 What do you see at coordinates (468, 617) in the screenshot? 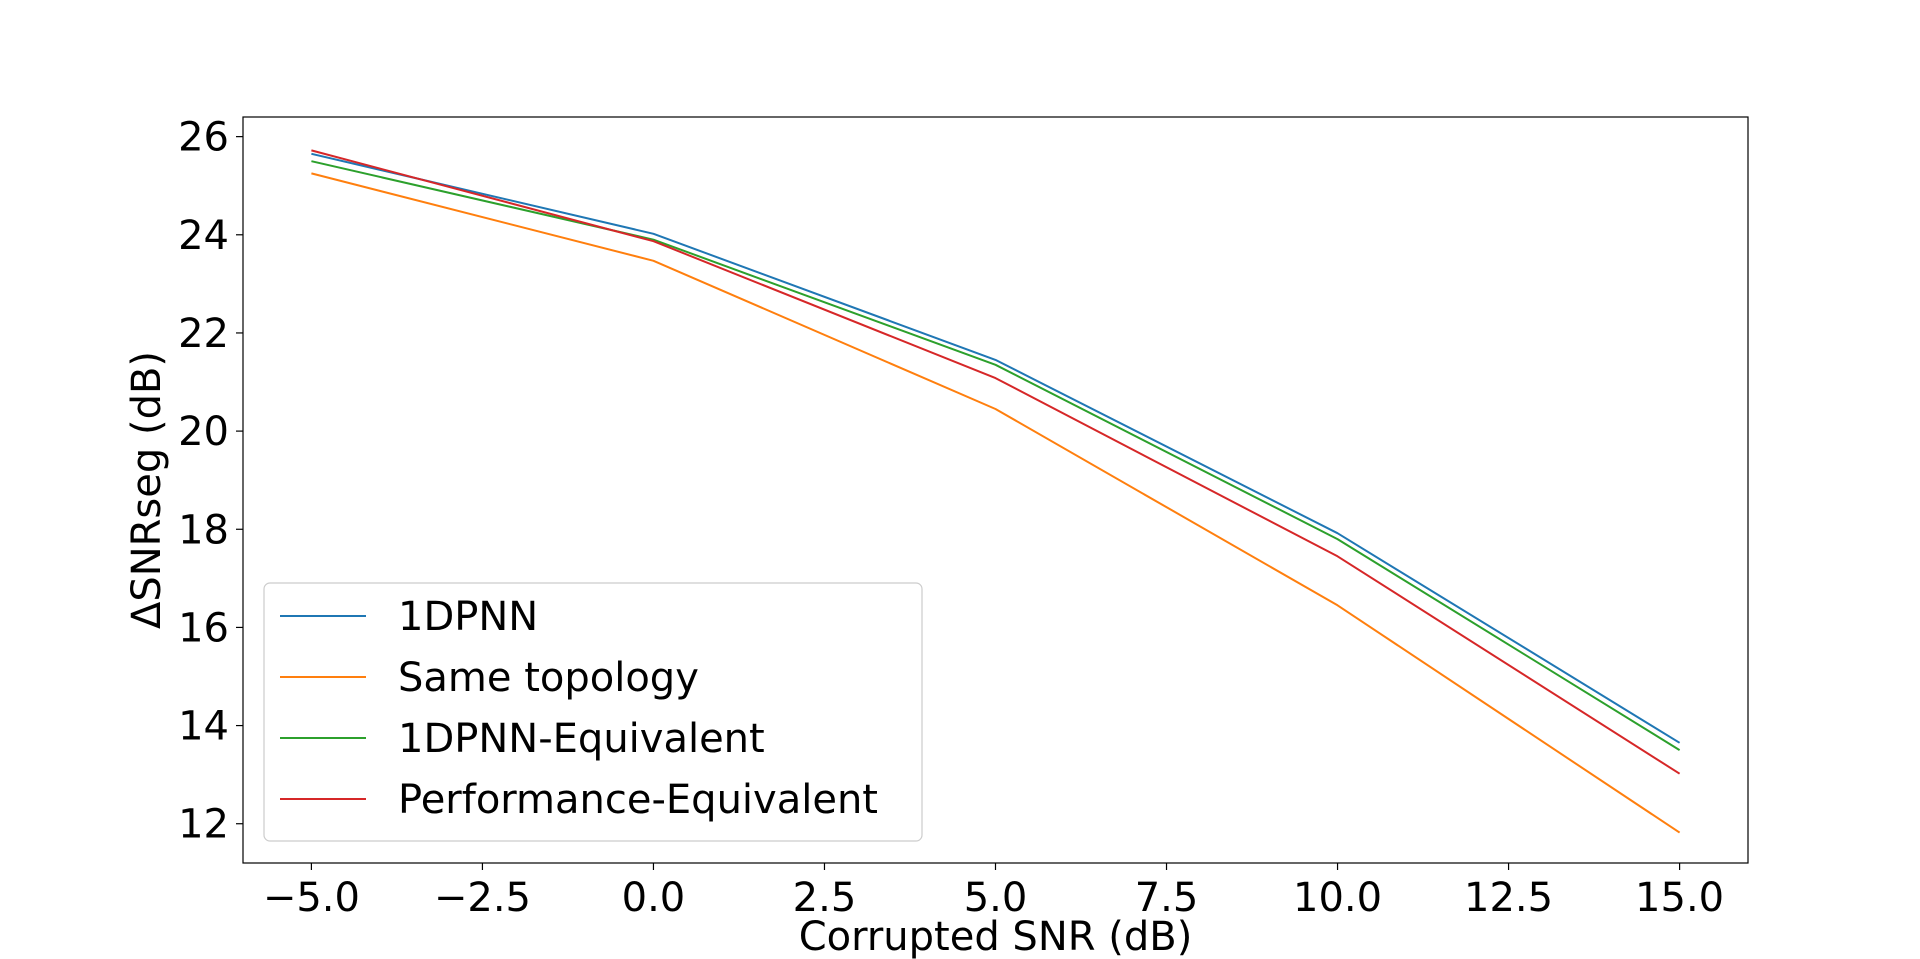
I see `legend-label: 1DPNN` at bounding box center [468, 617].